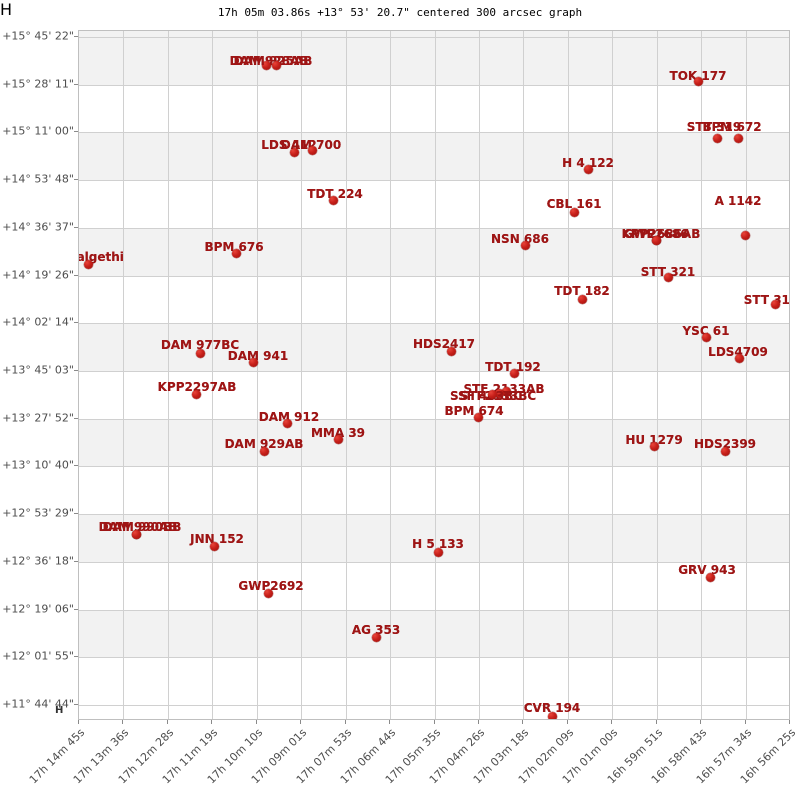 The width and height of the screenshot is (800, 800). What do you see at coordinates (38, 656) in the screenshot?
I see `y-axis-tick-label: +12° 01' 55"` at bounding box center [38, 656].